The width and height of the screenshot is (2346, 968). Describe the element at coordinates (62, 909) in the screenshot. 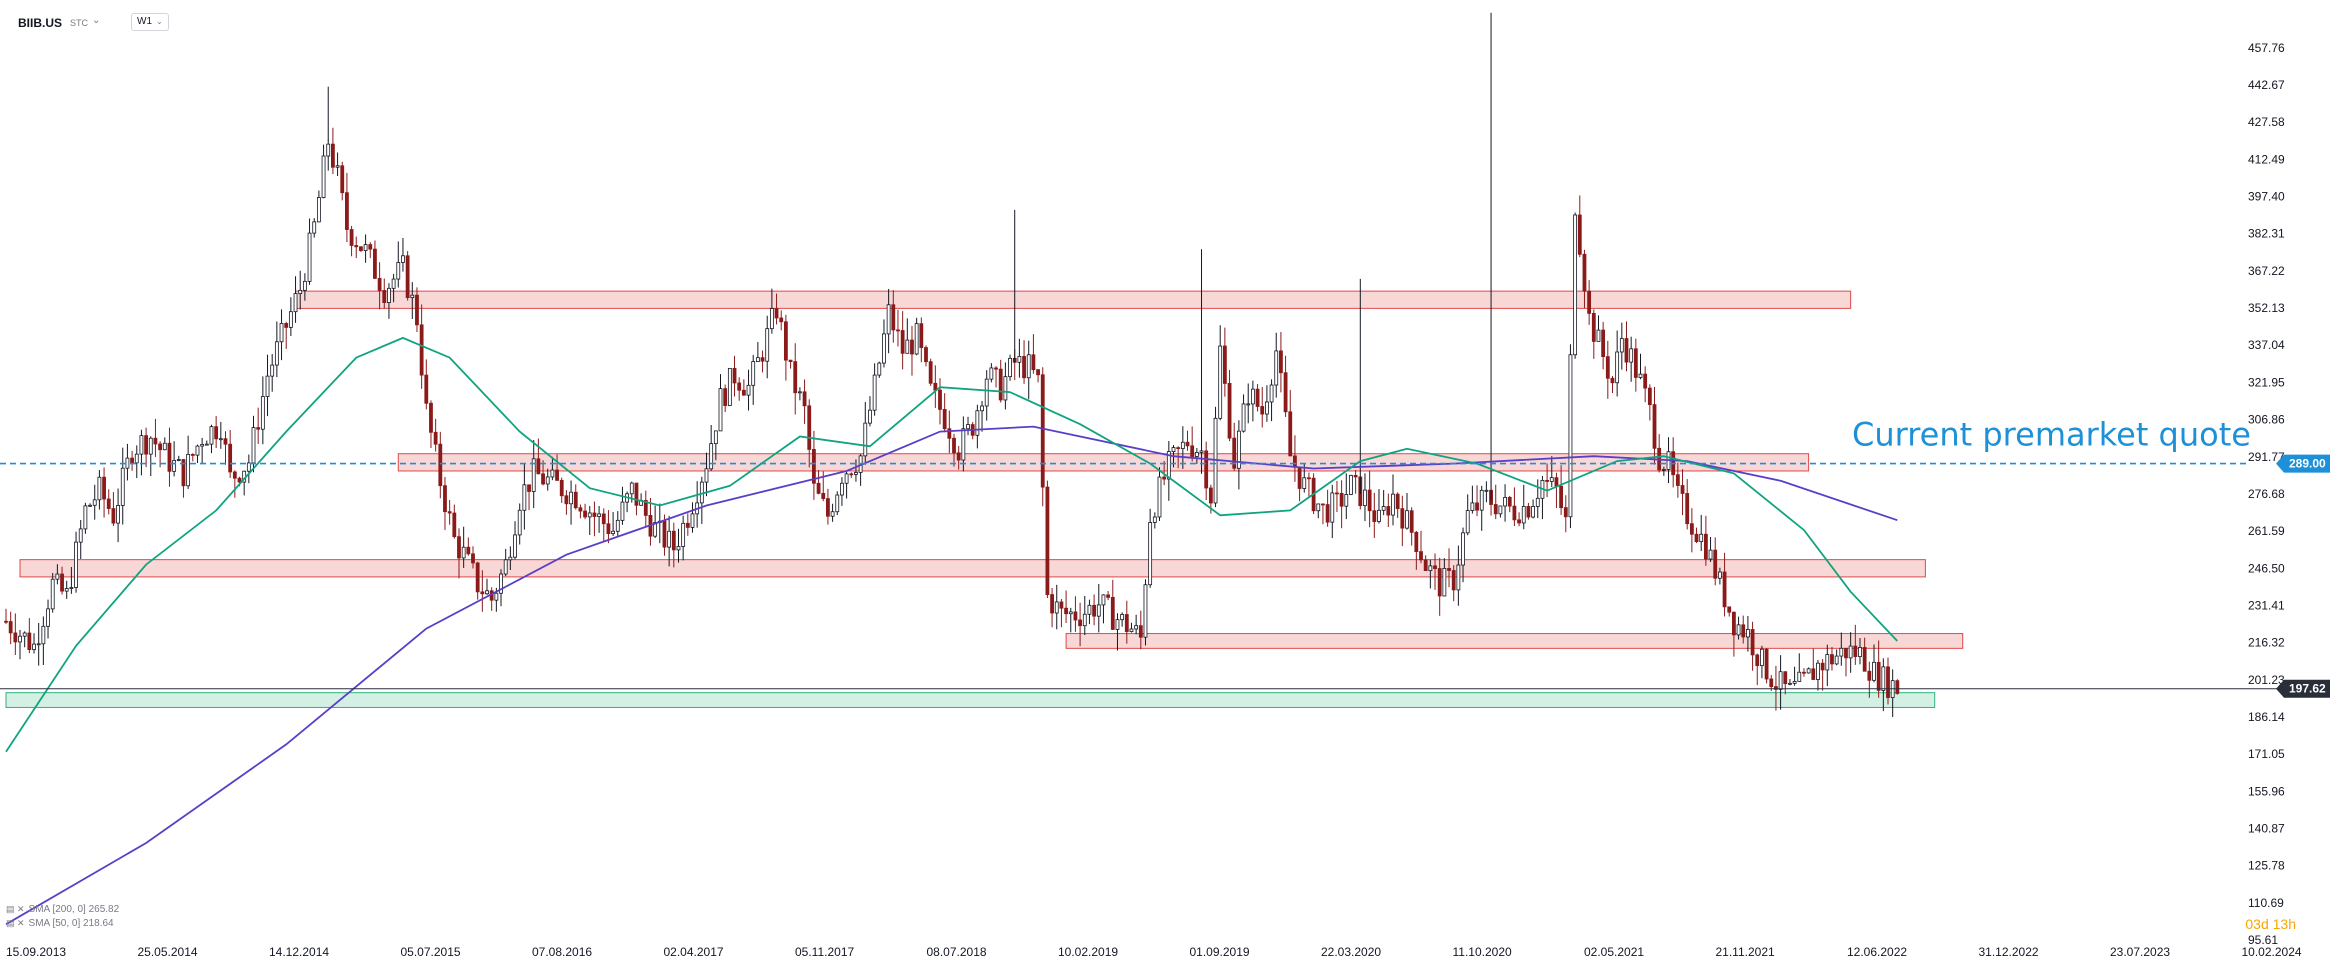

I see `legend-sma200: ▤ ✕ SMA [200, 0] 265.82` at that location.